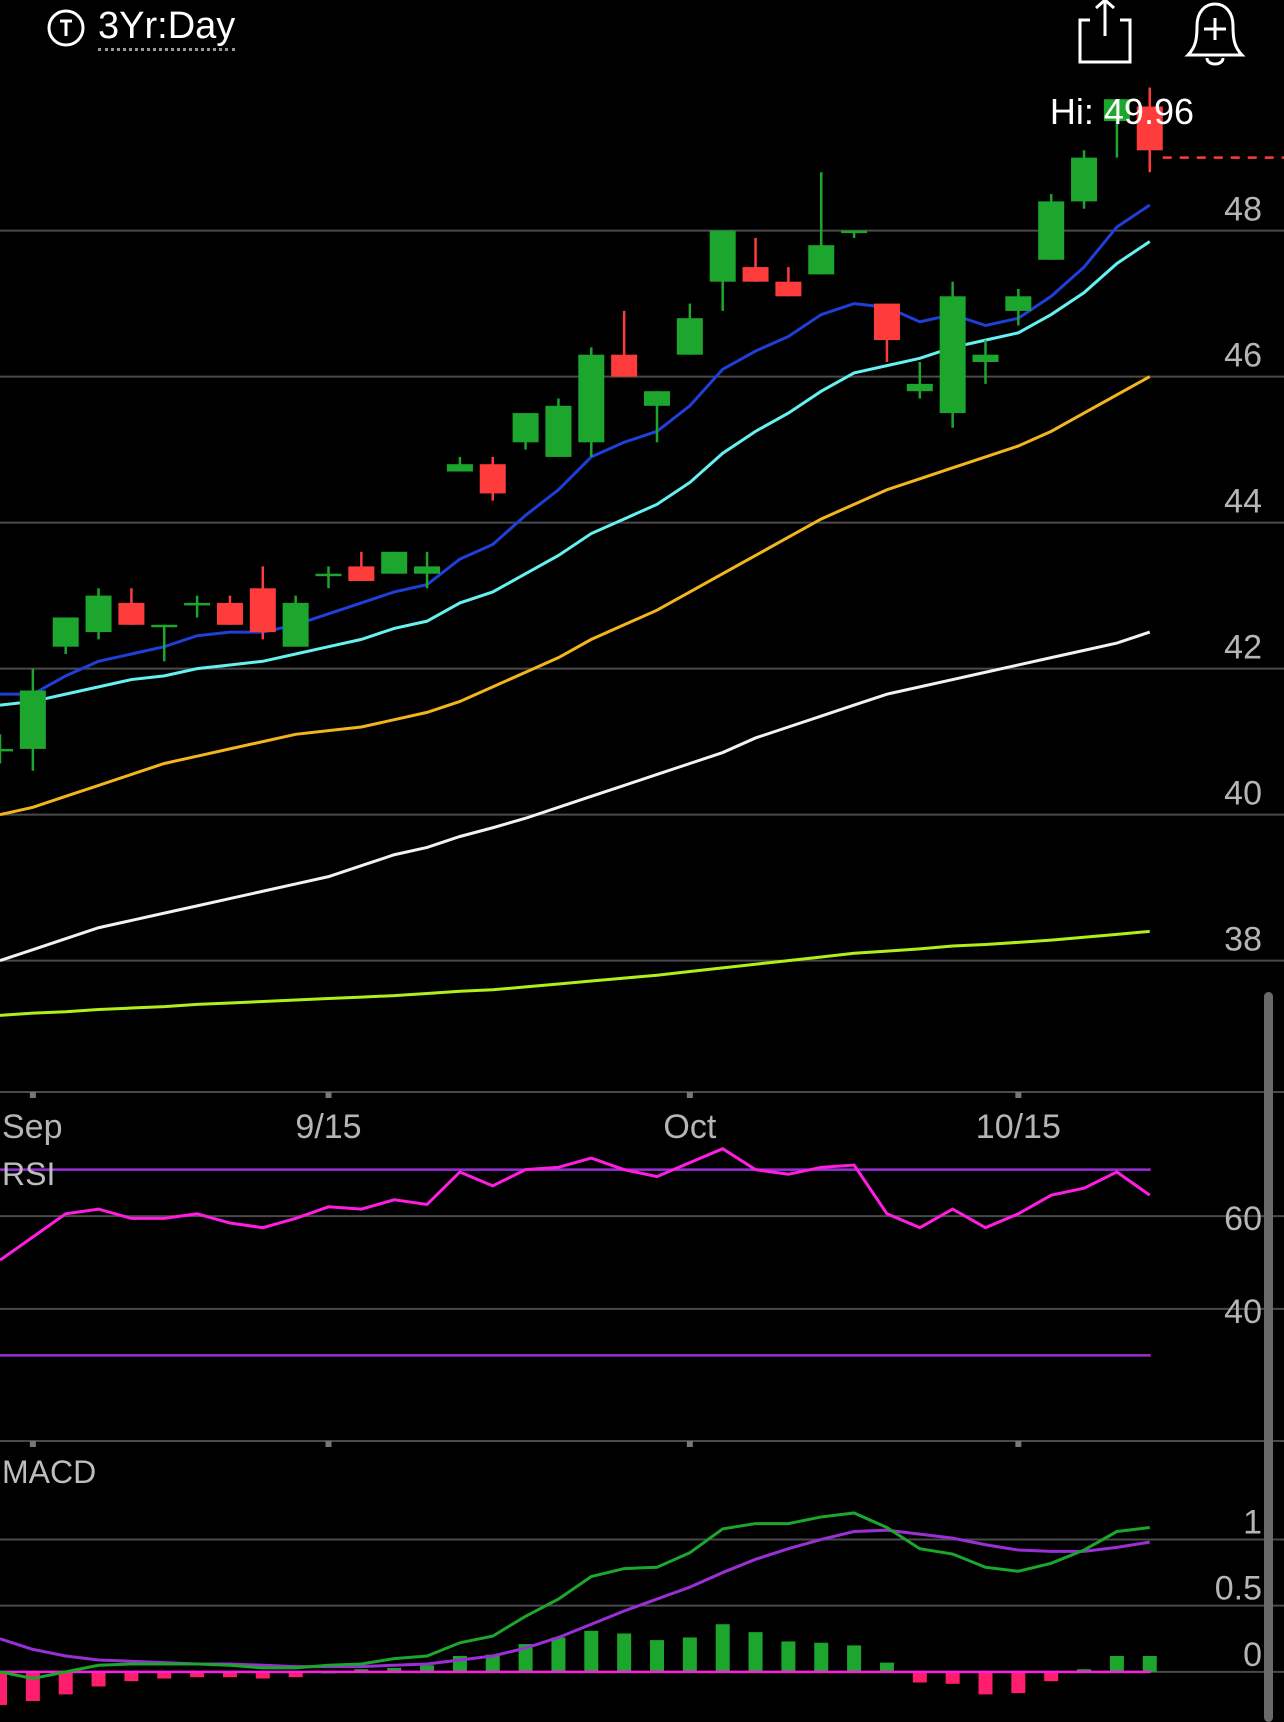  What do you see at coordinates (28, 1174) in the screenshot?
I see `rsi-panel-title: RSI` at bounding box center [28, 1174].